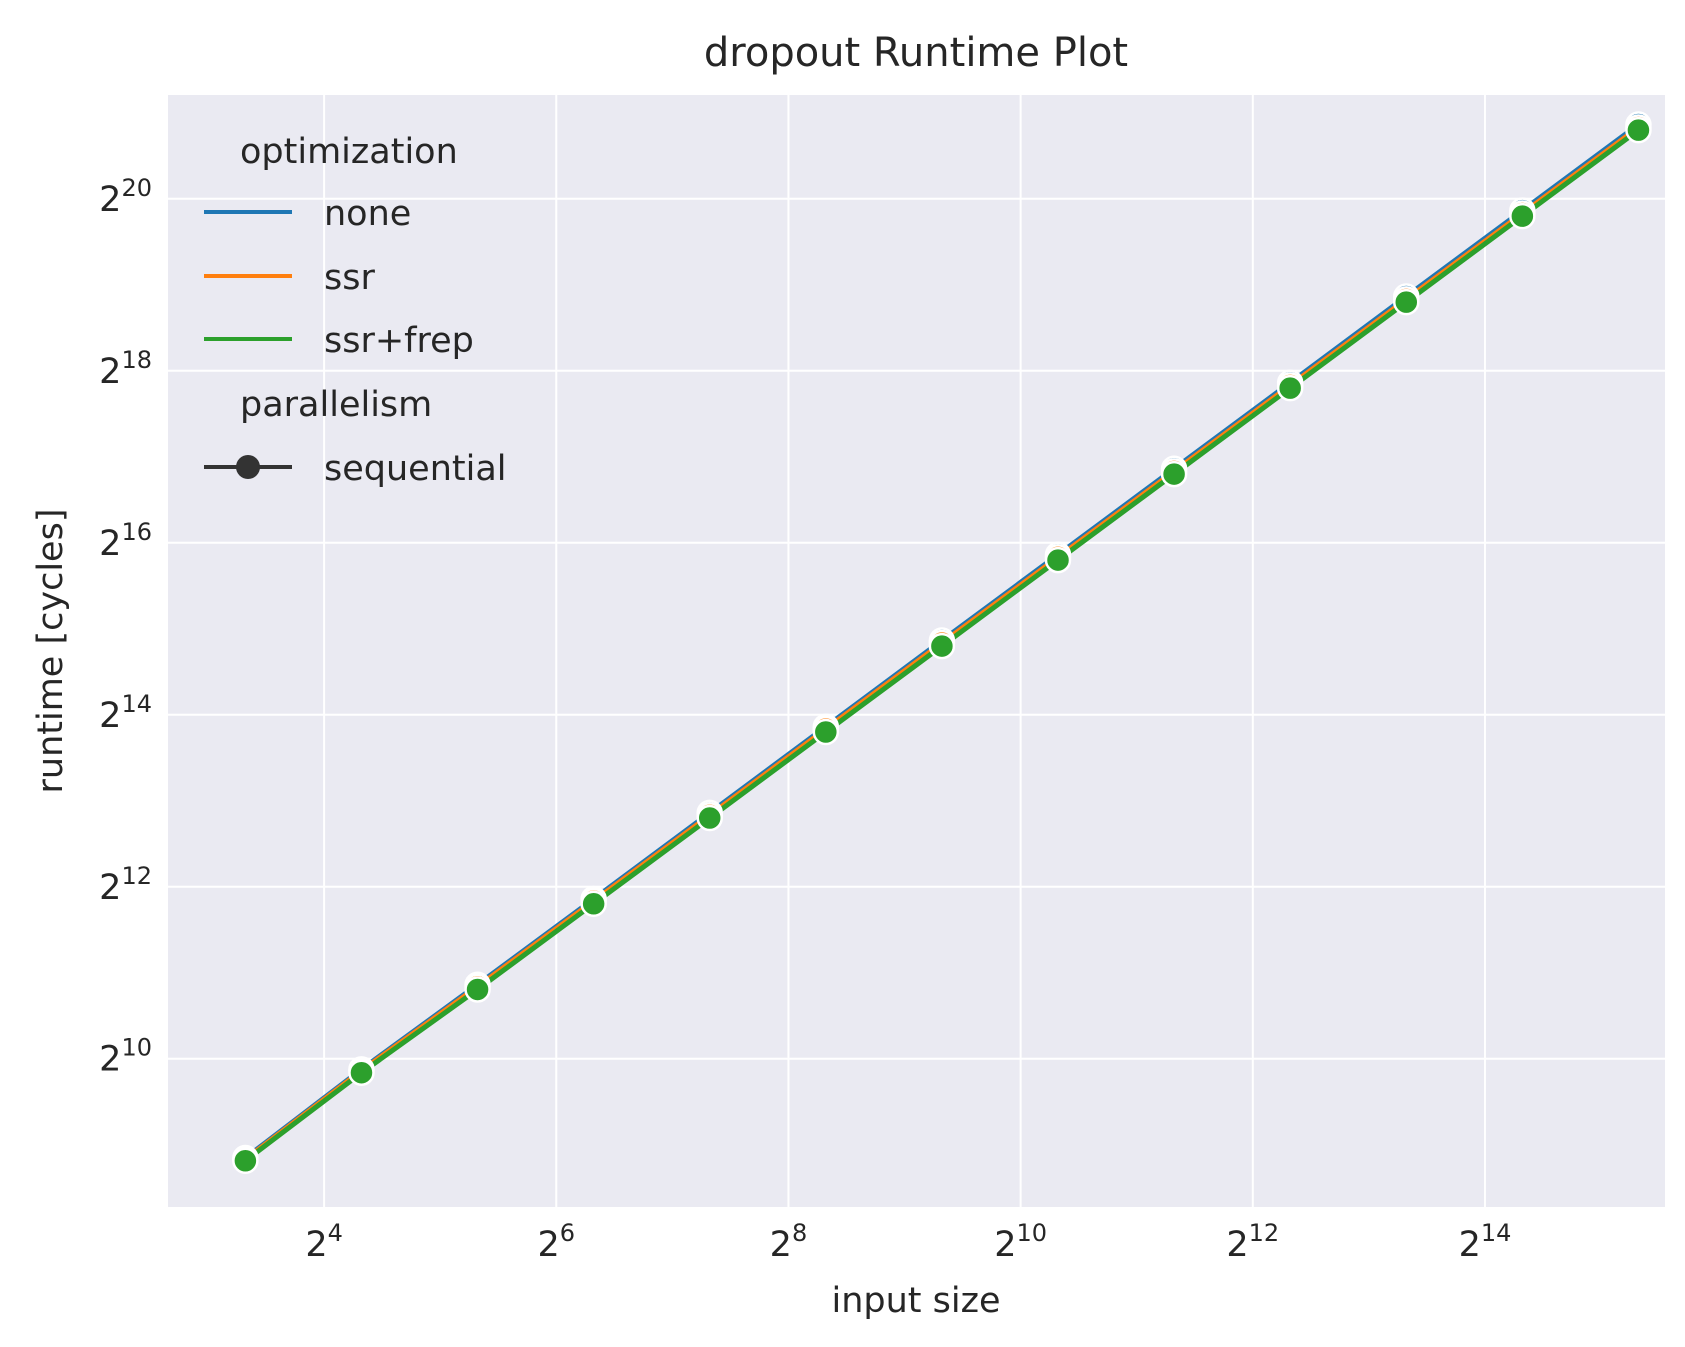  What do you see at coordinates (349, 152) in the screenshot?
I see `legend-title-optimization: optimization` at bounding box center [349, 152].